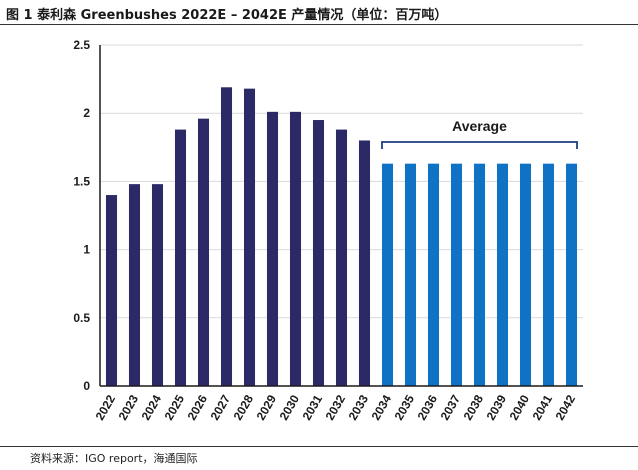 The width and height of the screenshot is (638, 470). What do you see at coordinates (543, 407) in the screenshot?
I see `x-tick-label: 2041` at bounding box center [543, 407].